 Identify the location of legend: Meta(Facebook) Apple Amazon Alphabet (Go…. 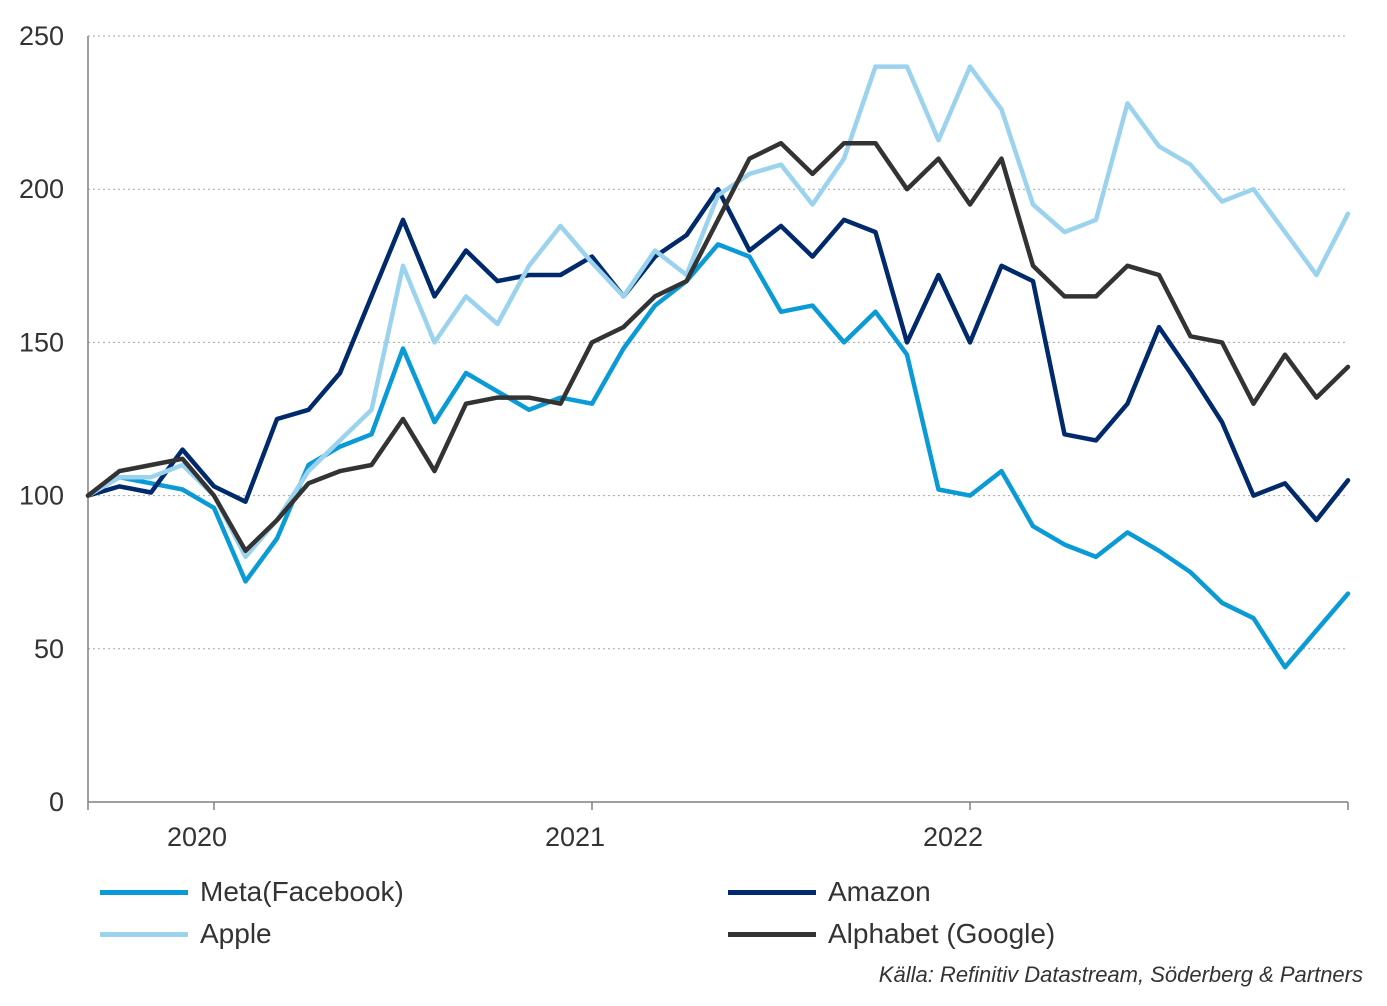
(693, 918).